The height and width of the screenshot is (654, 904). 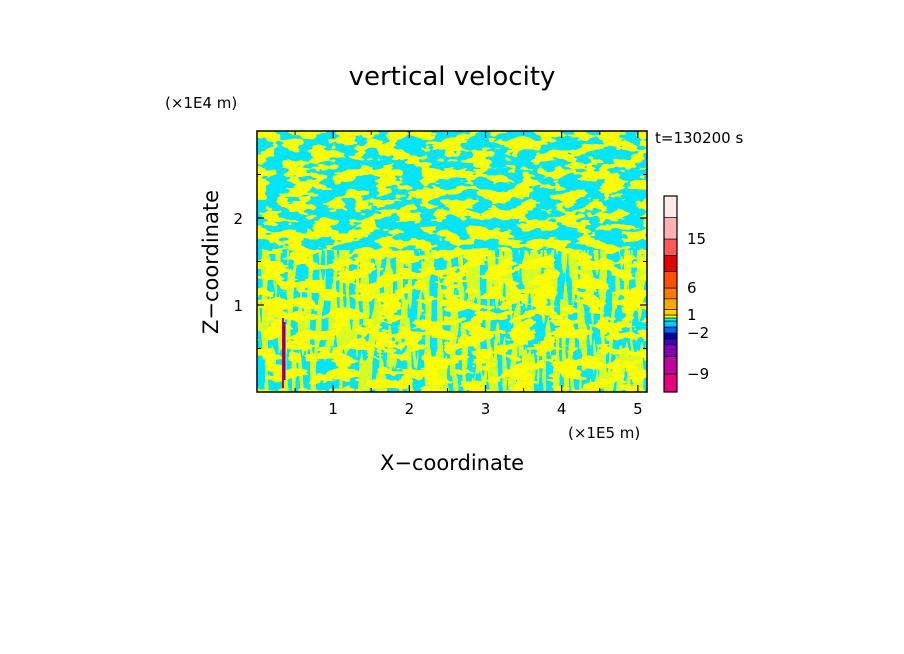 I want to click on x-unit-label: (×1E5 m), so click(x=604, y=433).